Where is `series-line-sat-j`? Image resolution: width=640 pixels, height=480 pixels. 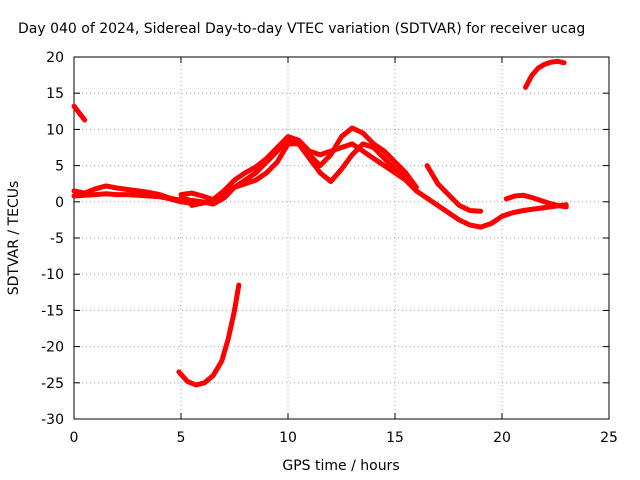 series-line-sat-j is located at coordinates (536, 201).